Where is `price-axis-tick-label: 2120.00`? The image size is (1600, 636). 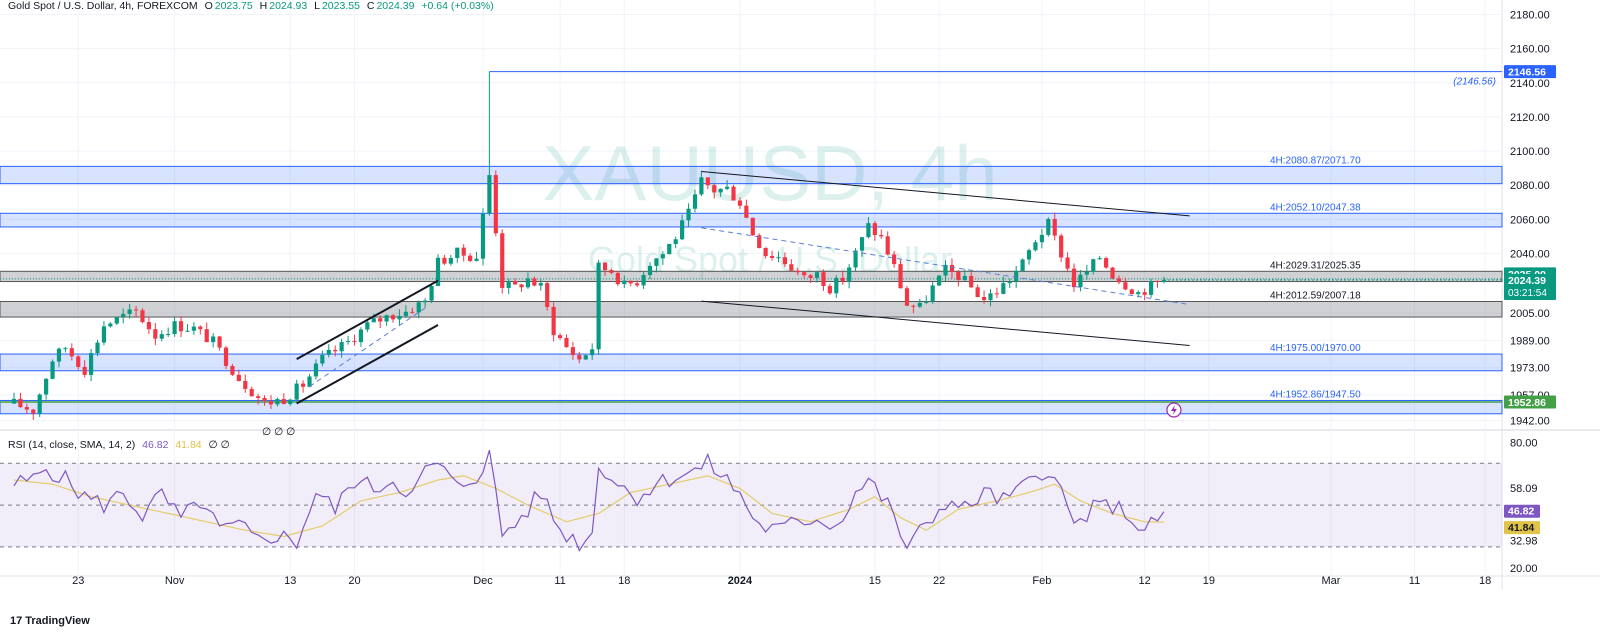 price-axis-tick-label: 2120.00 is located at coordinates (1530, 118).